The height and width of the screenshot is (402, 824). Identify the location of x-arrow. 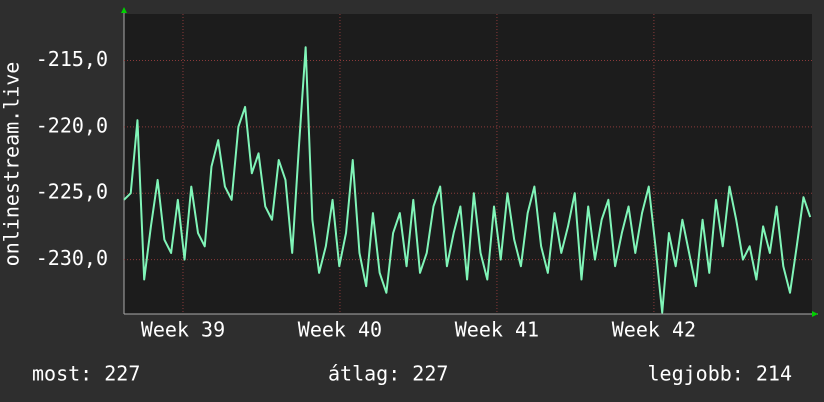
(815, 314).